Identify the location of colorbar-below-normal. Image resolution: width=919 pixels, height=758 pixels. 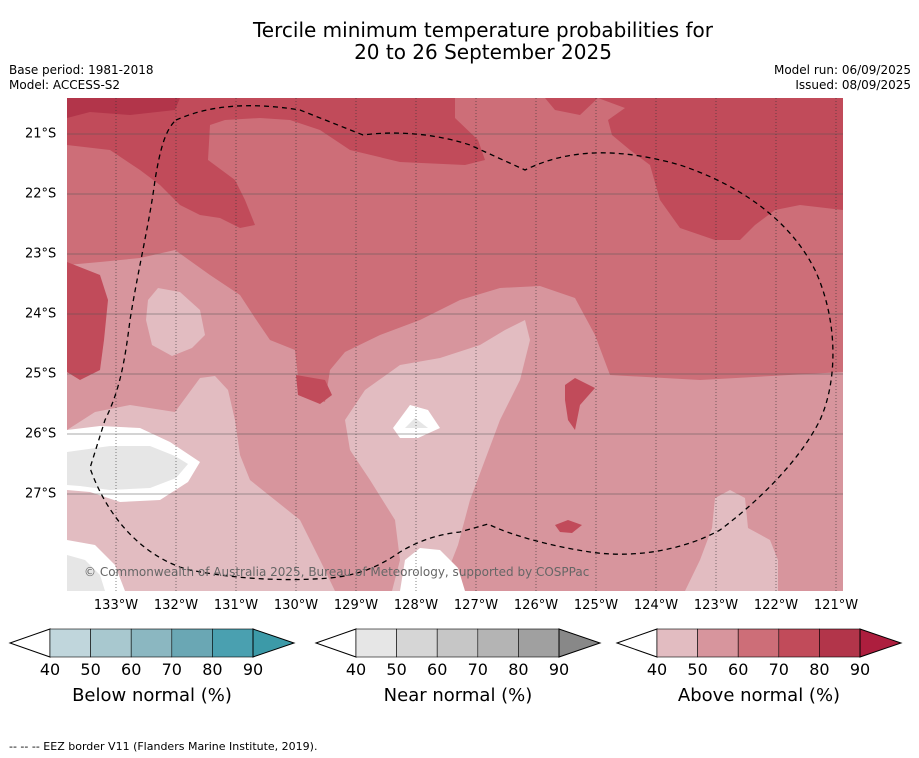
(152, 643).